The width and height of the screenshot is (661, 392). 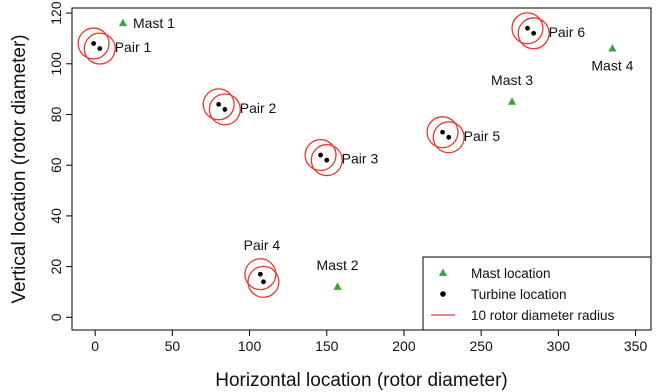 I want to click on y-axis-title: Vertical location (rotor diameter), so click(x=19, y=168).